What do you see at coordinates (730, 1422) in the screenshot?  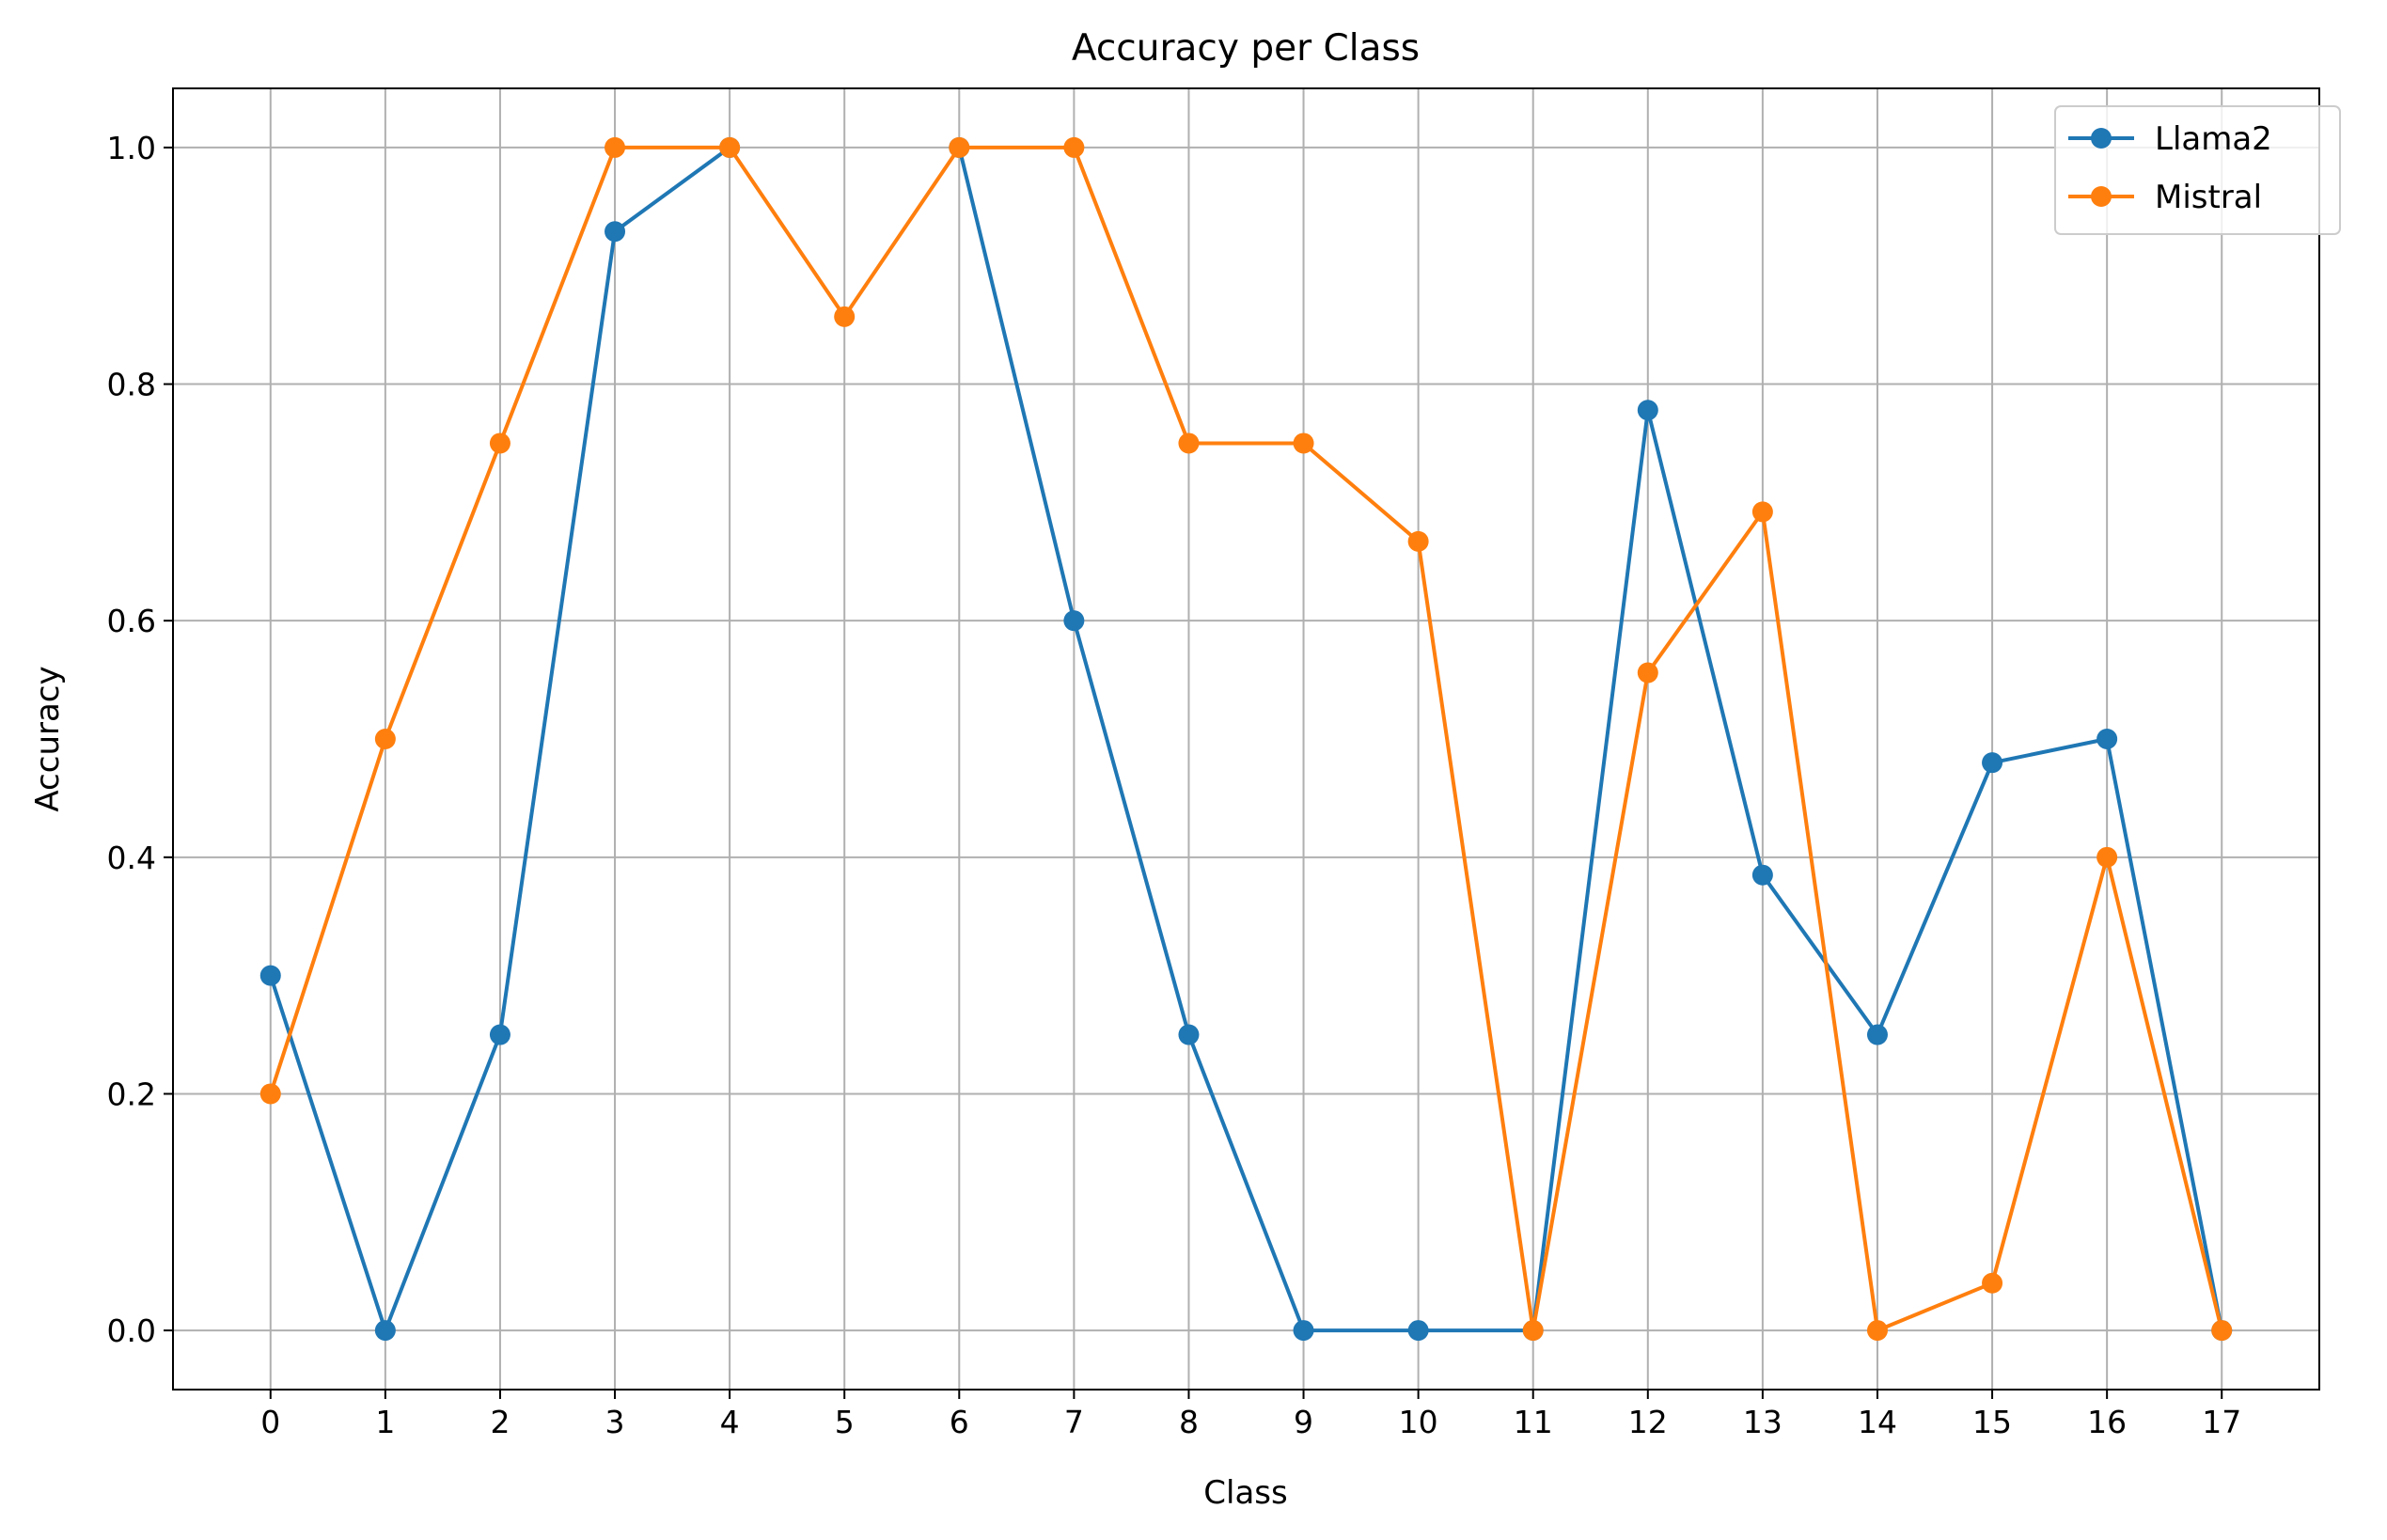 I see `x-tick-label: 4` at bounding box center [730, 1422].